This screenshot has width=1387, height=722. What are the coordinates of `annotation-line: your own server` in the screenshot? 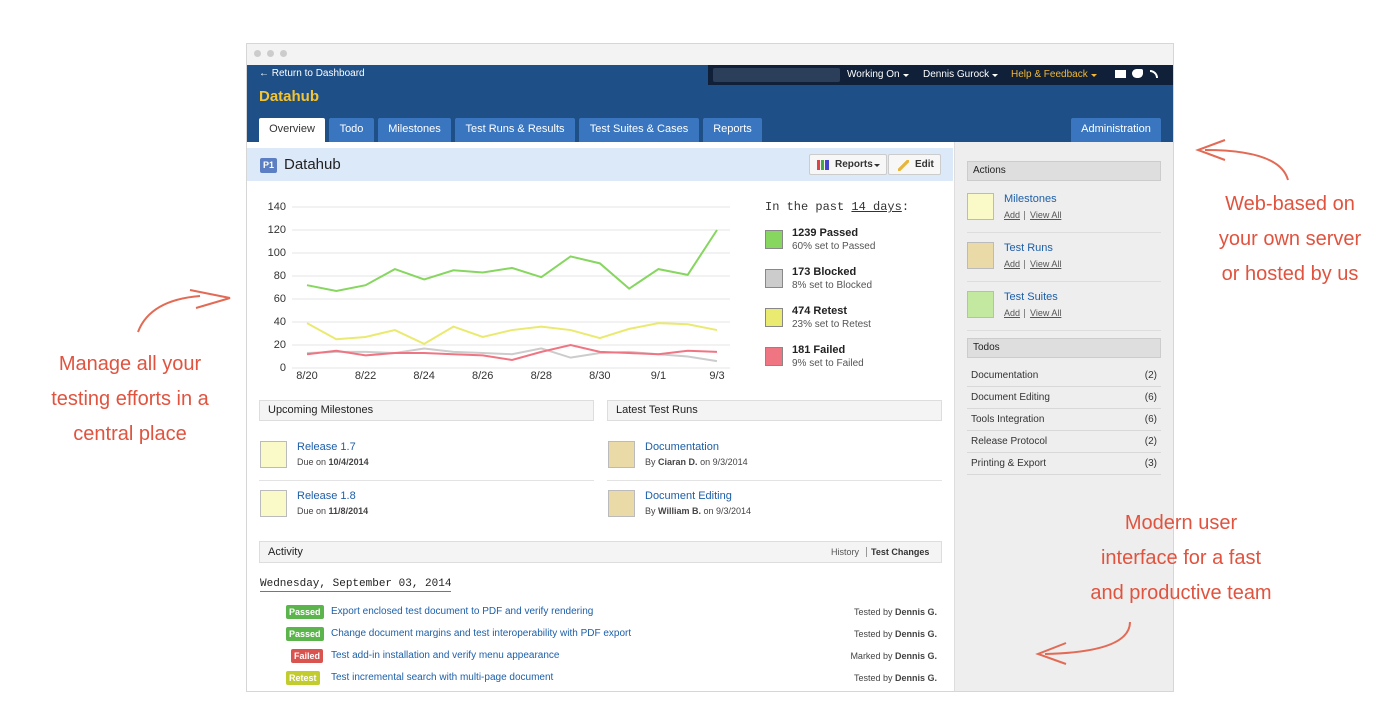 It's located at (1290, 239).